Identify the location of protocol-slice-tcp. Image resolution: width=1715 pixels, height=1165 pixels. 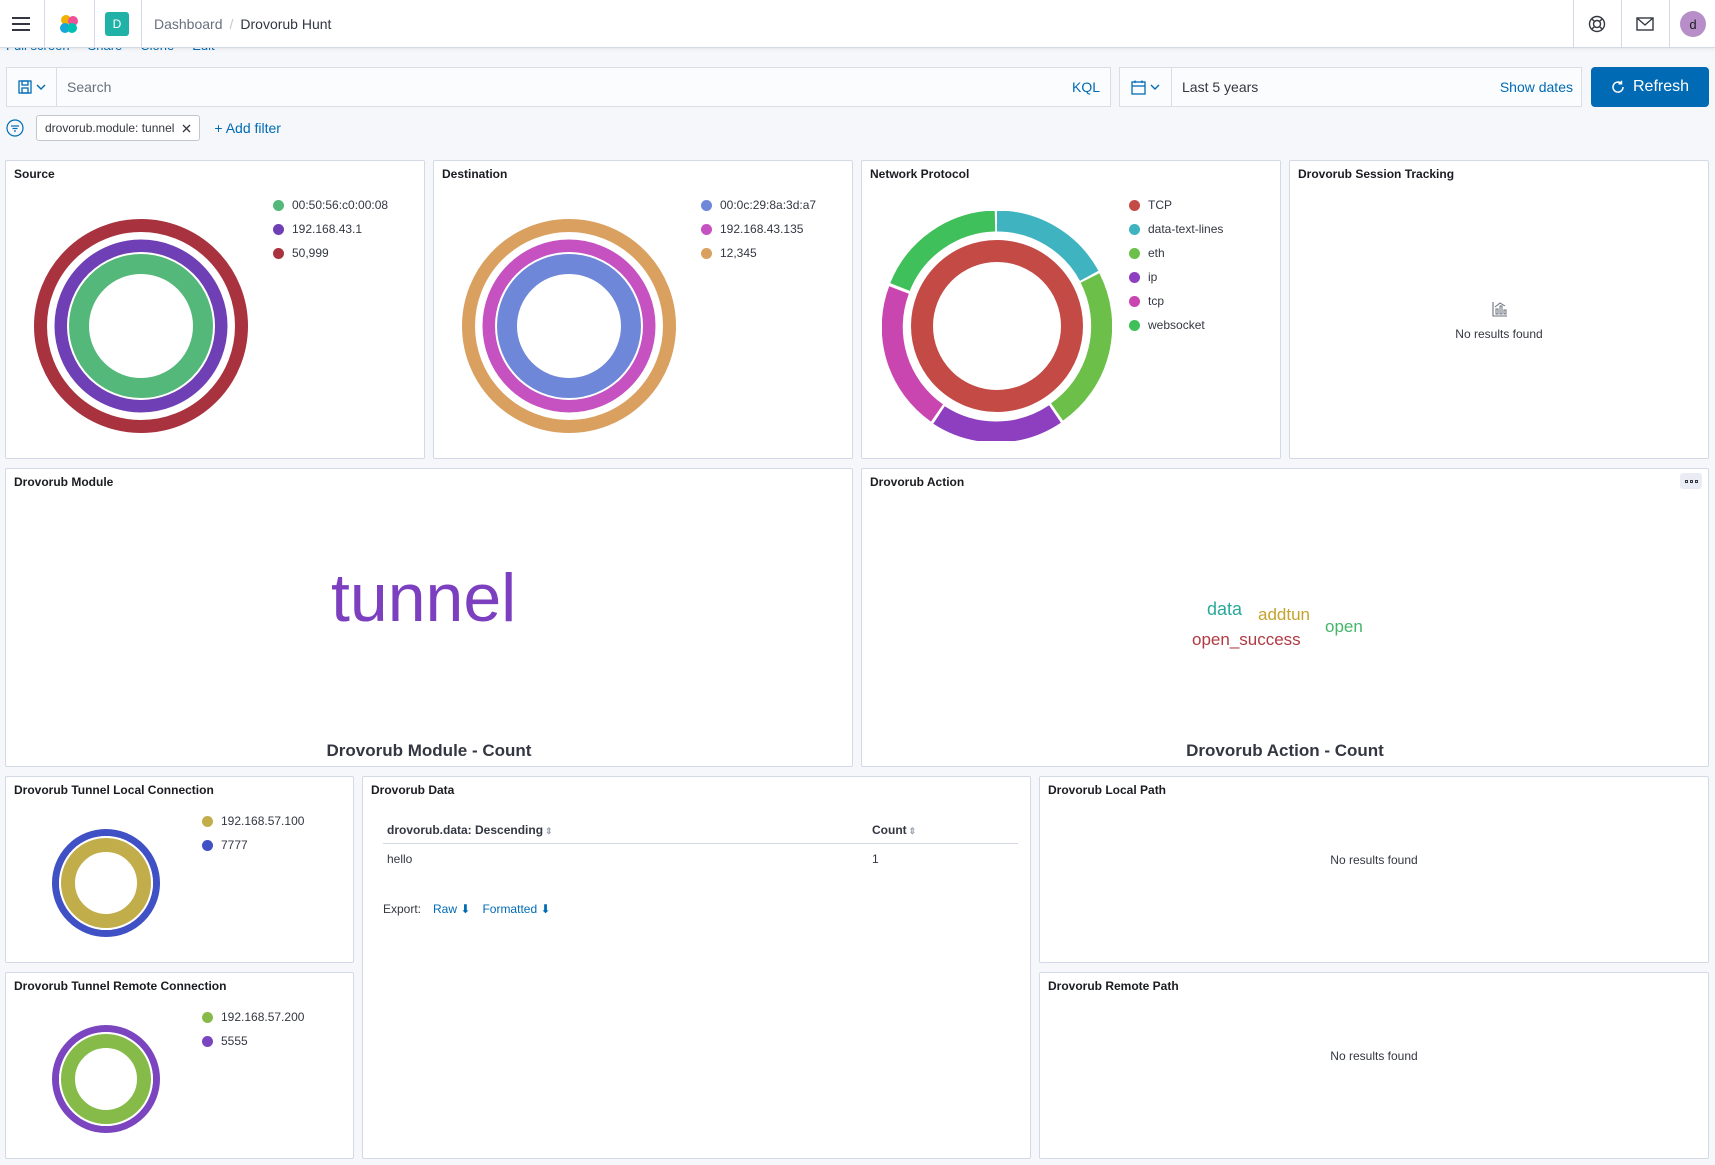
(913, 354).